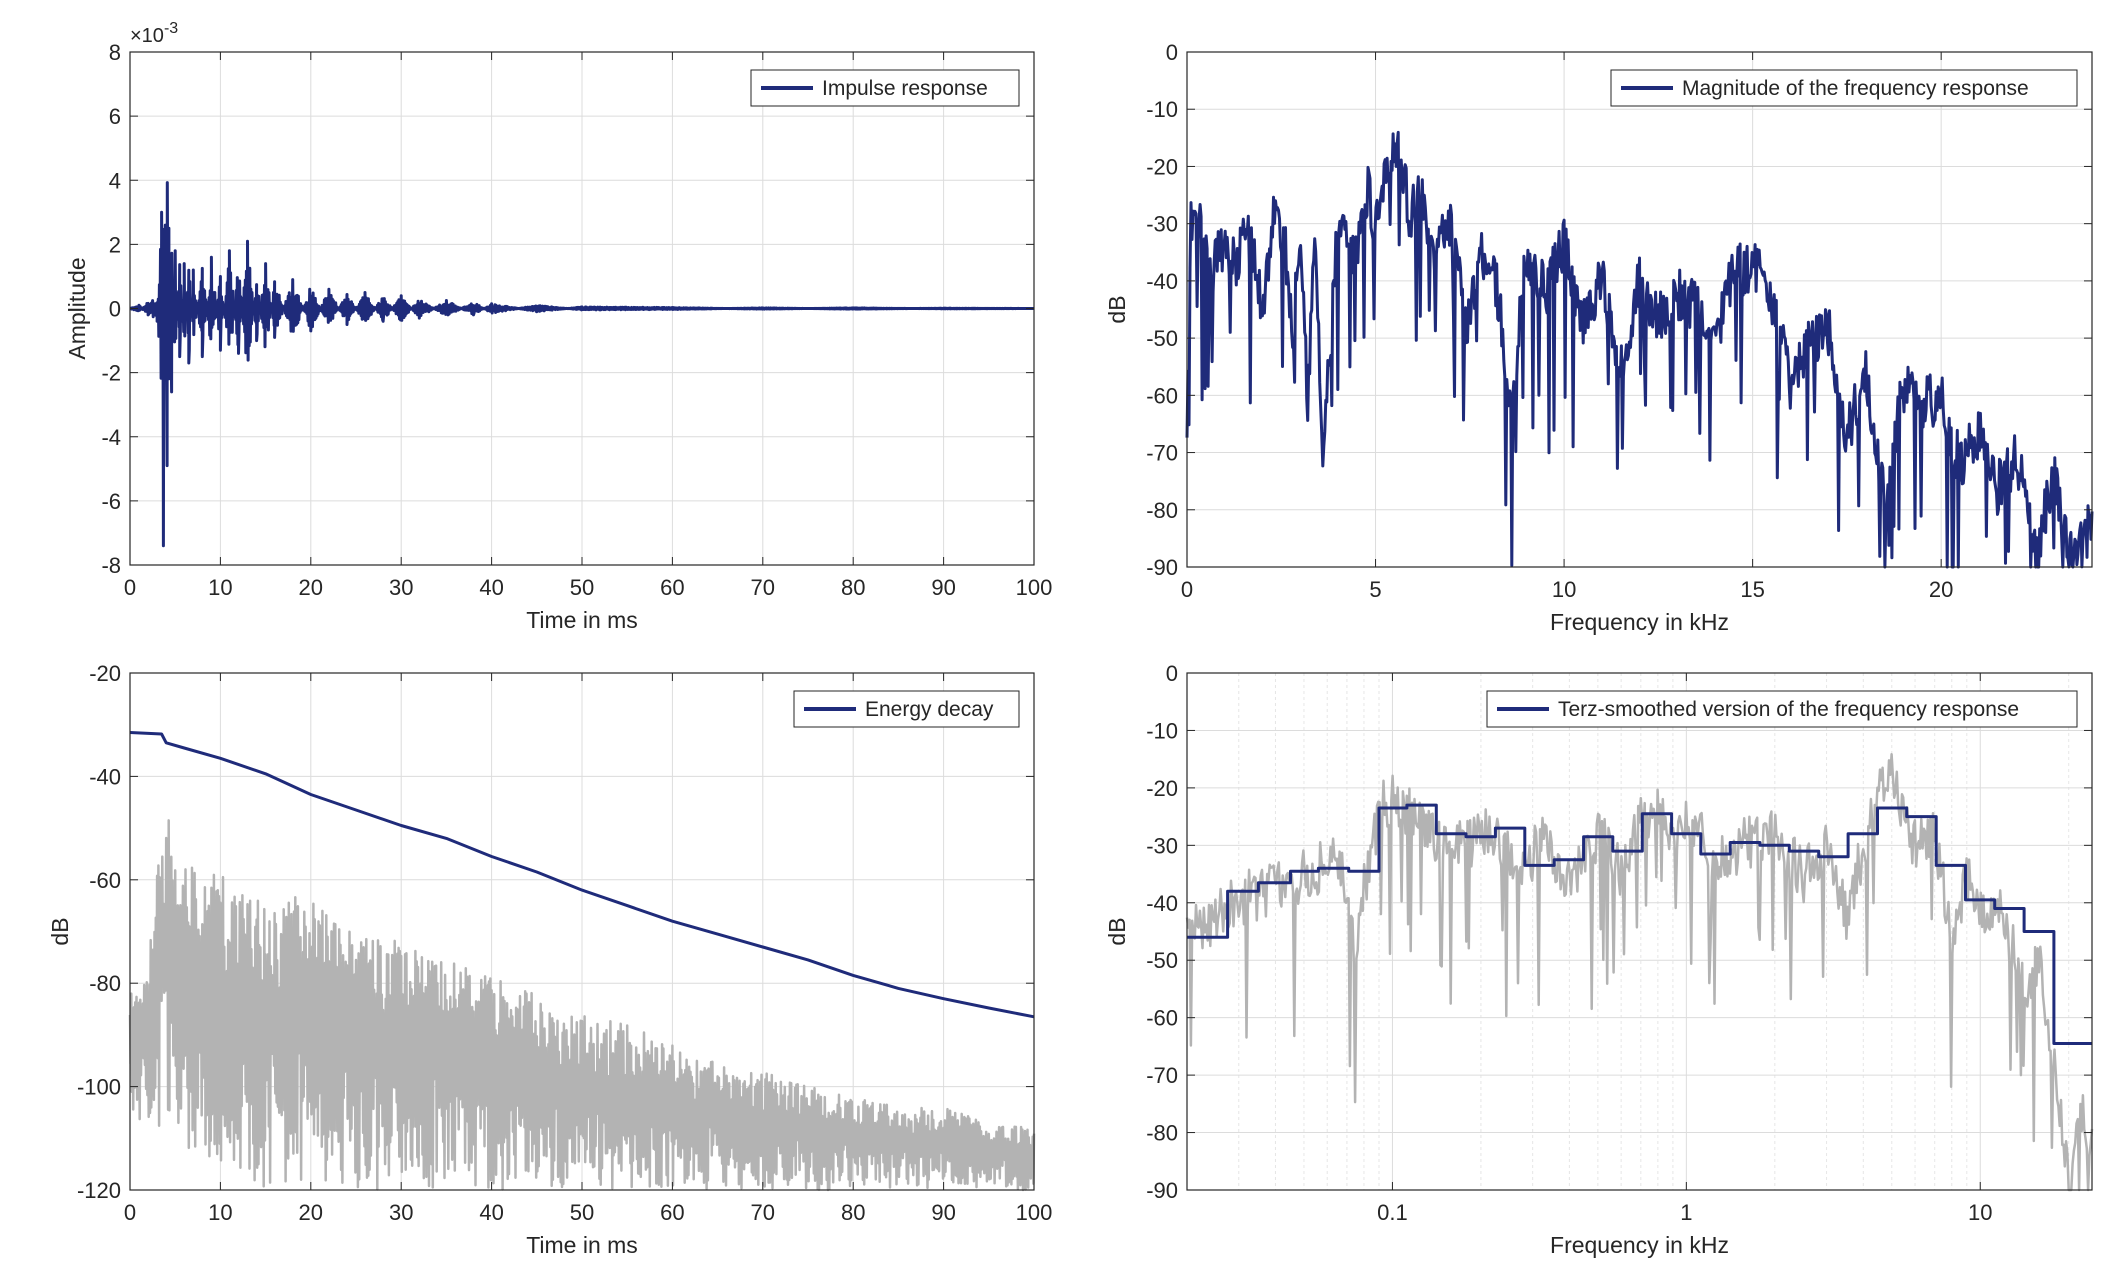 This screenshot has height=1276, width=2126. What do you see at coordinates (1375, 589) in the screenshot?
I see `x-tick-label: 5` at bounding box center [1375, 589].